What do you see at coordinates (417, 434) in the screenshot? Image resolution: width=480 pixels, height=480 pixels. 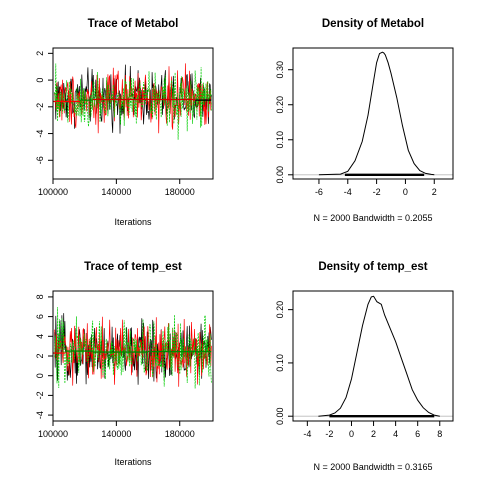 I see `x-tick-label: 6` at bounding box center [417, 434].